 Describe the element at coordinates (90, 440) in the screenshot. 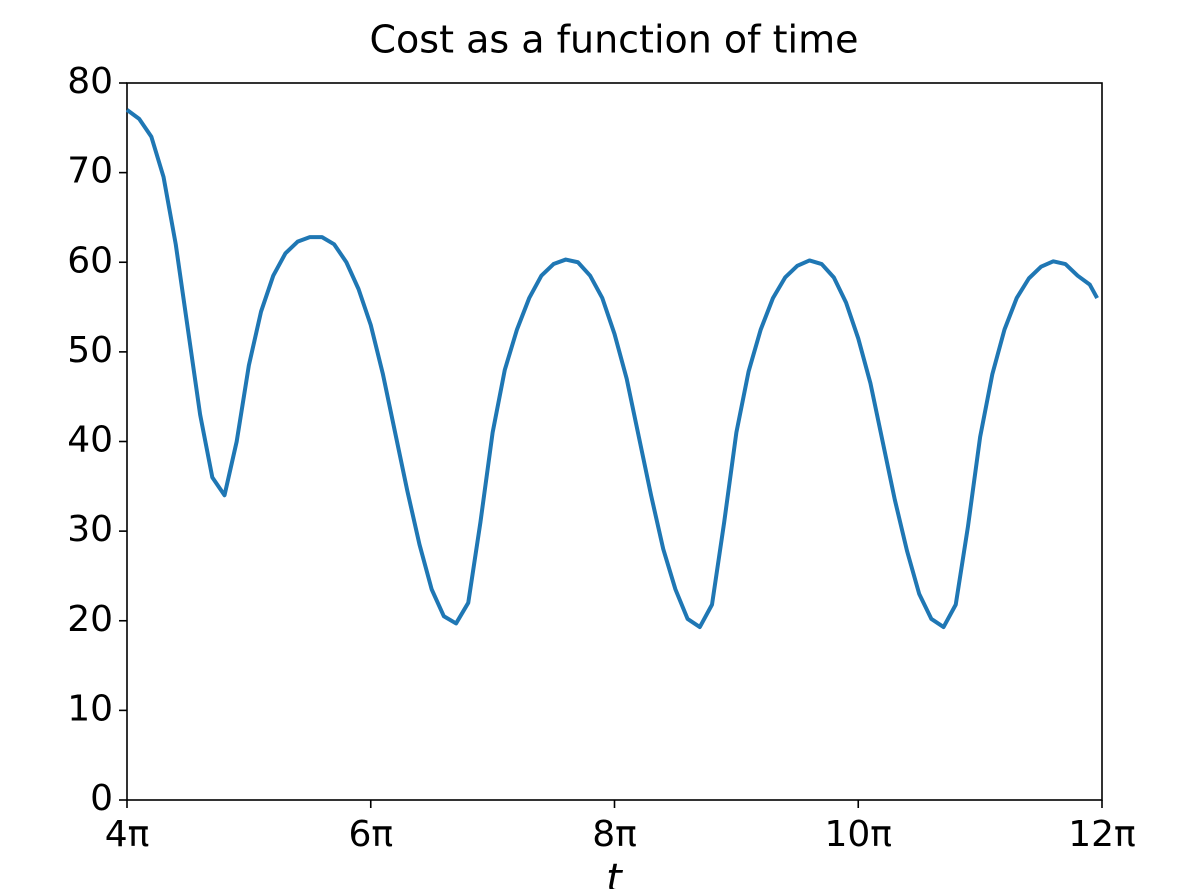

I see `y-tick-label: 40` at that location.